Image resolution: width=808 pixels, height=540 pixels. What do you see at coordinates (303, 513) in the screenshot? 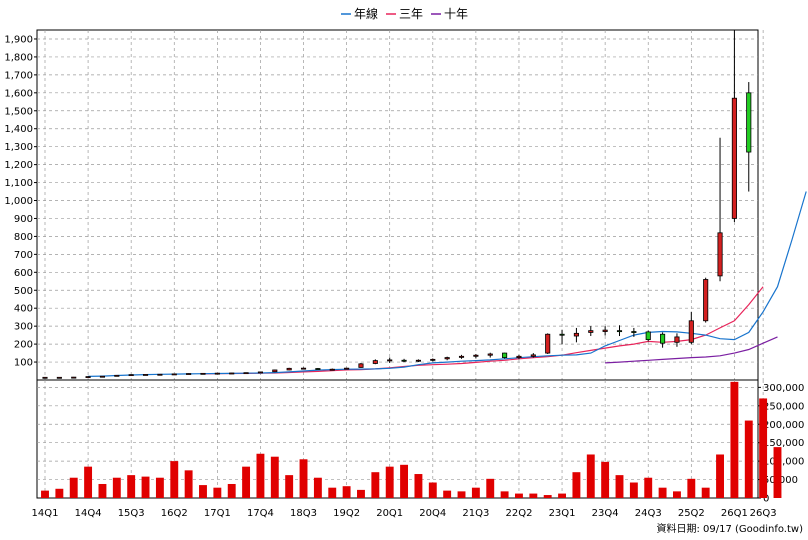
I see `x-tick-label: 18Q3` at bounding box center [303, 513].